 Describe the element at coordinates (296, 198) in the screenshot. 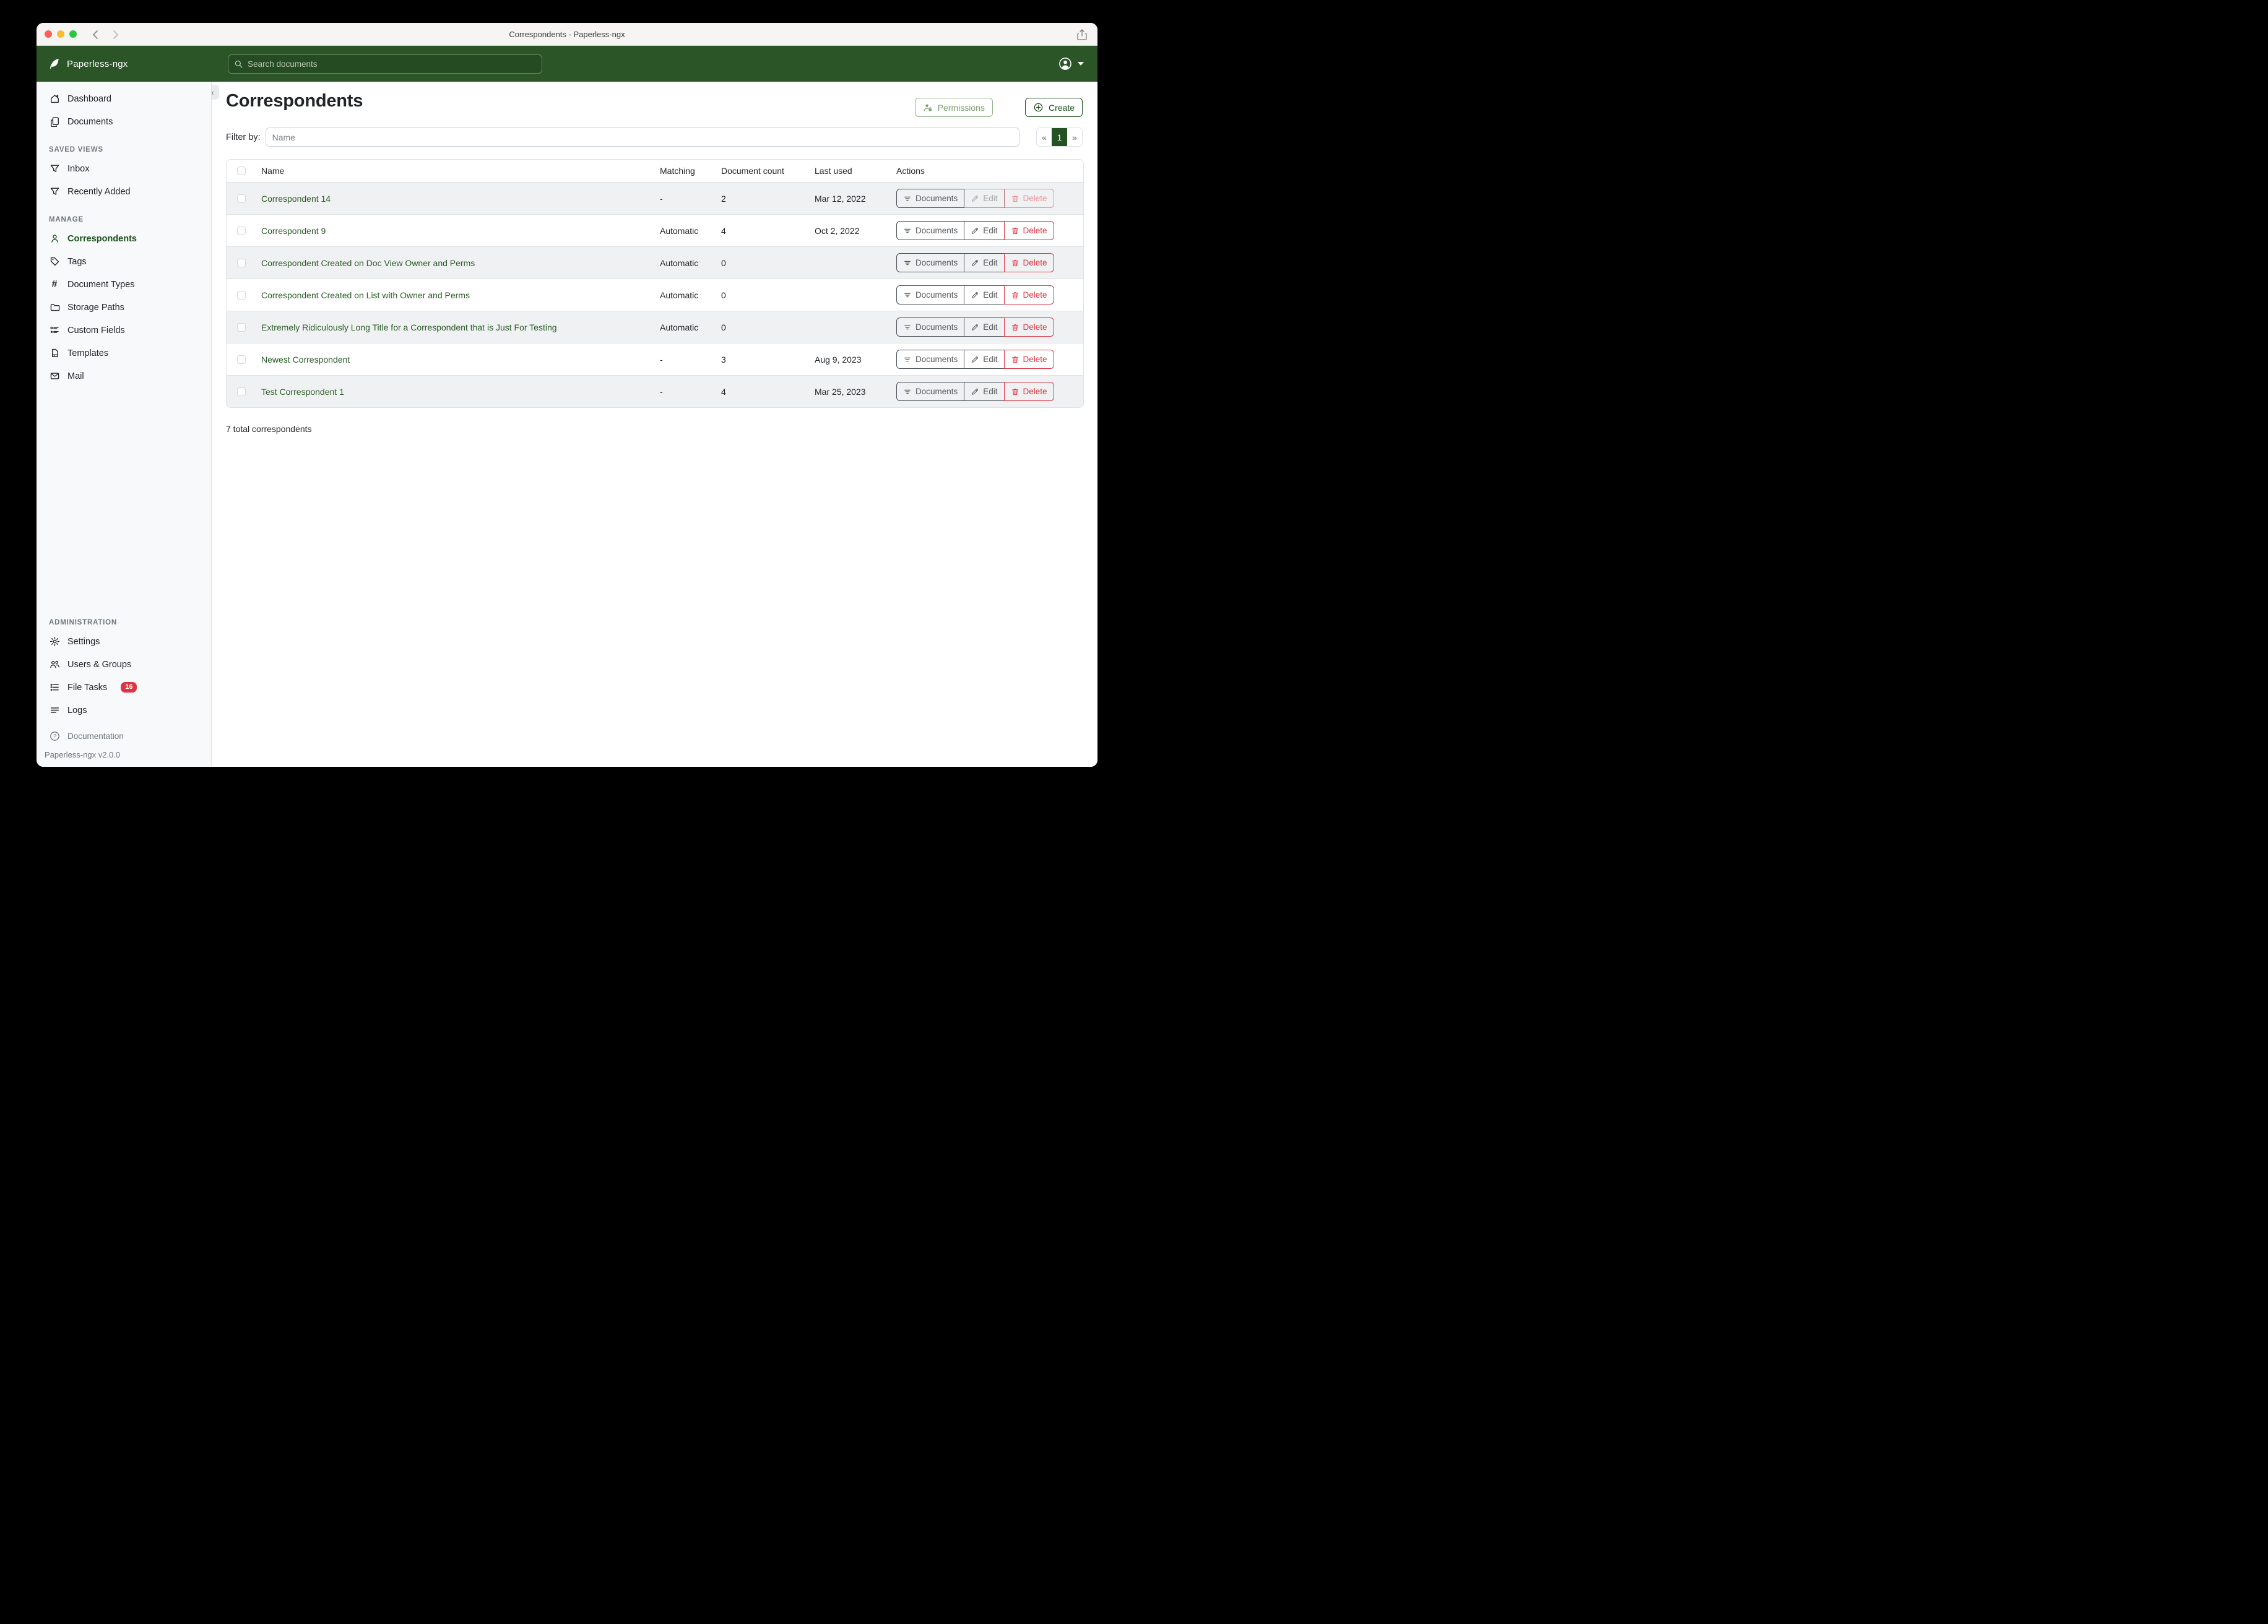

I see `correspondent-link: Correspondent 14` at that location.